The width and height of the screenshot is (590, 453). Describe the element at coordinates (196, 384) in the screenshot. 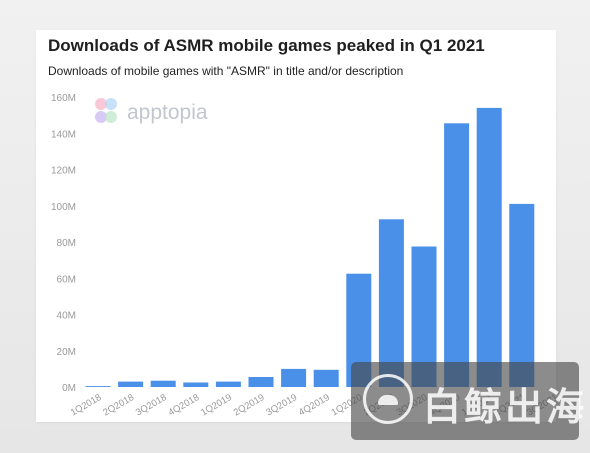

I see `bar-4Q2018` at that location.